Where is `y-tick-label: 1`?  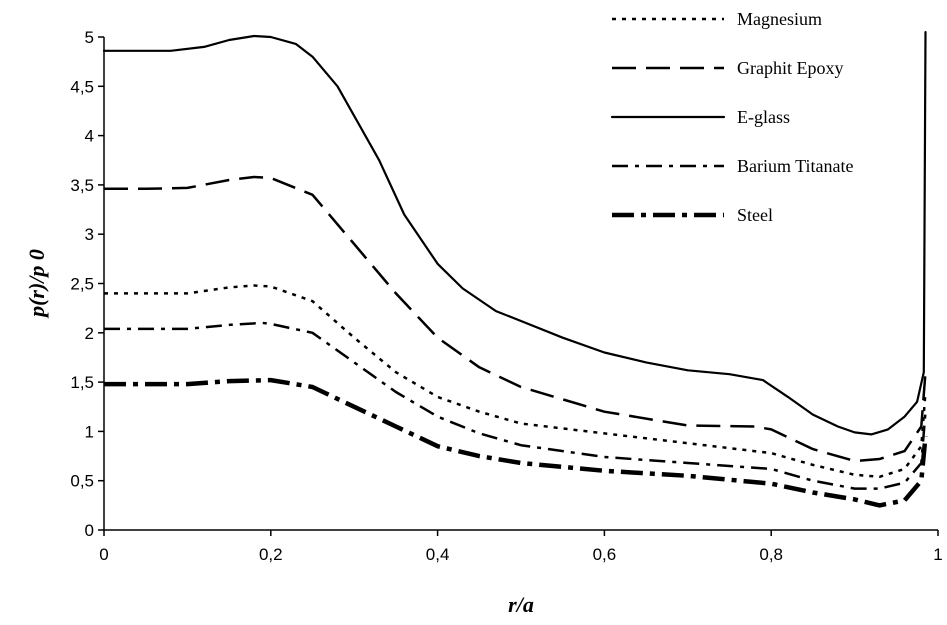 y-tick-label: 1 is located at coordinates (89, 431).